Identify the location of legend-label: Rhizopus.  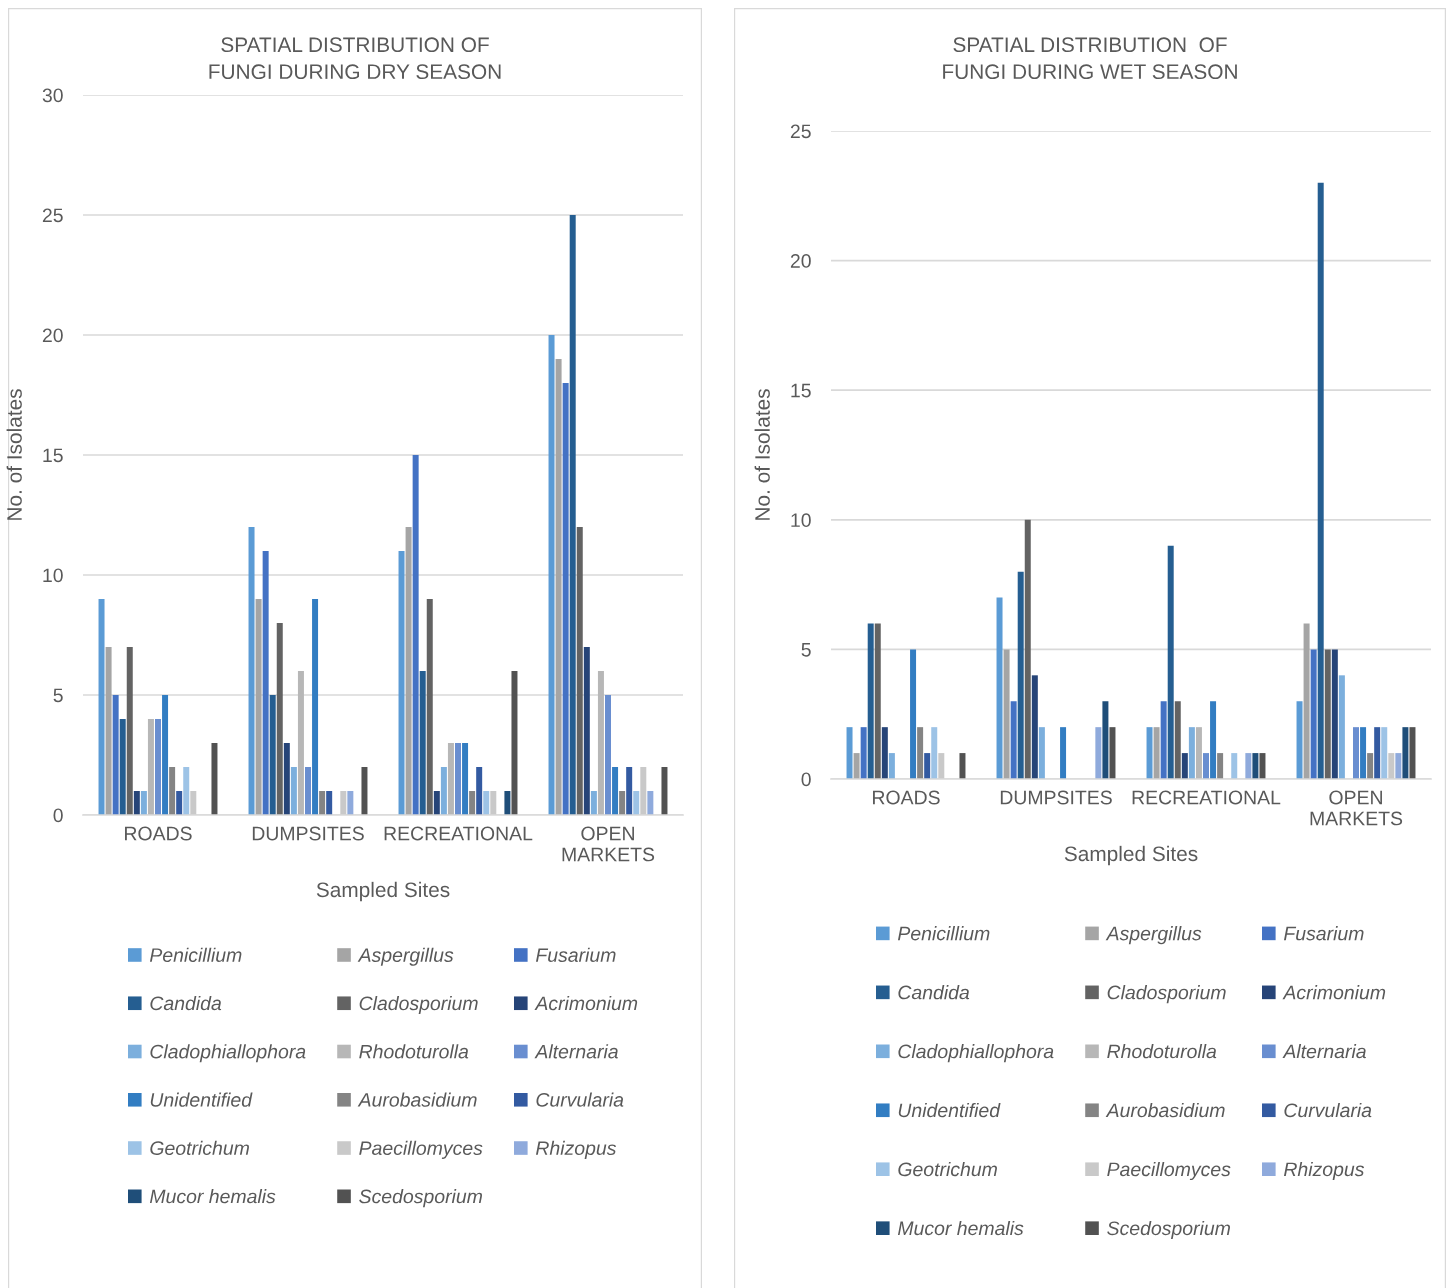
(576, 1149).